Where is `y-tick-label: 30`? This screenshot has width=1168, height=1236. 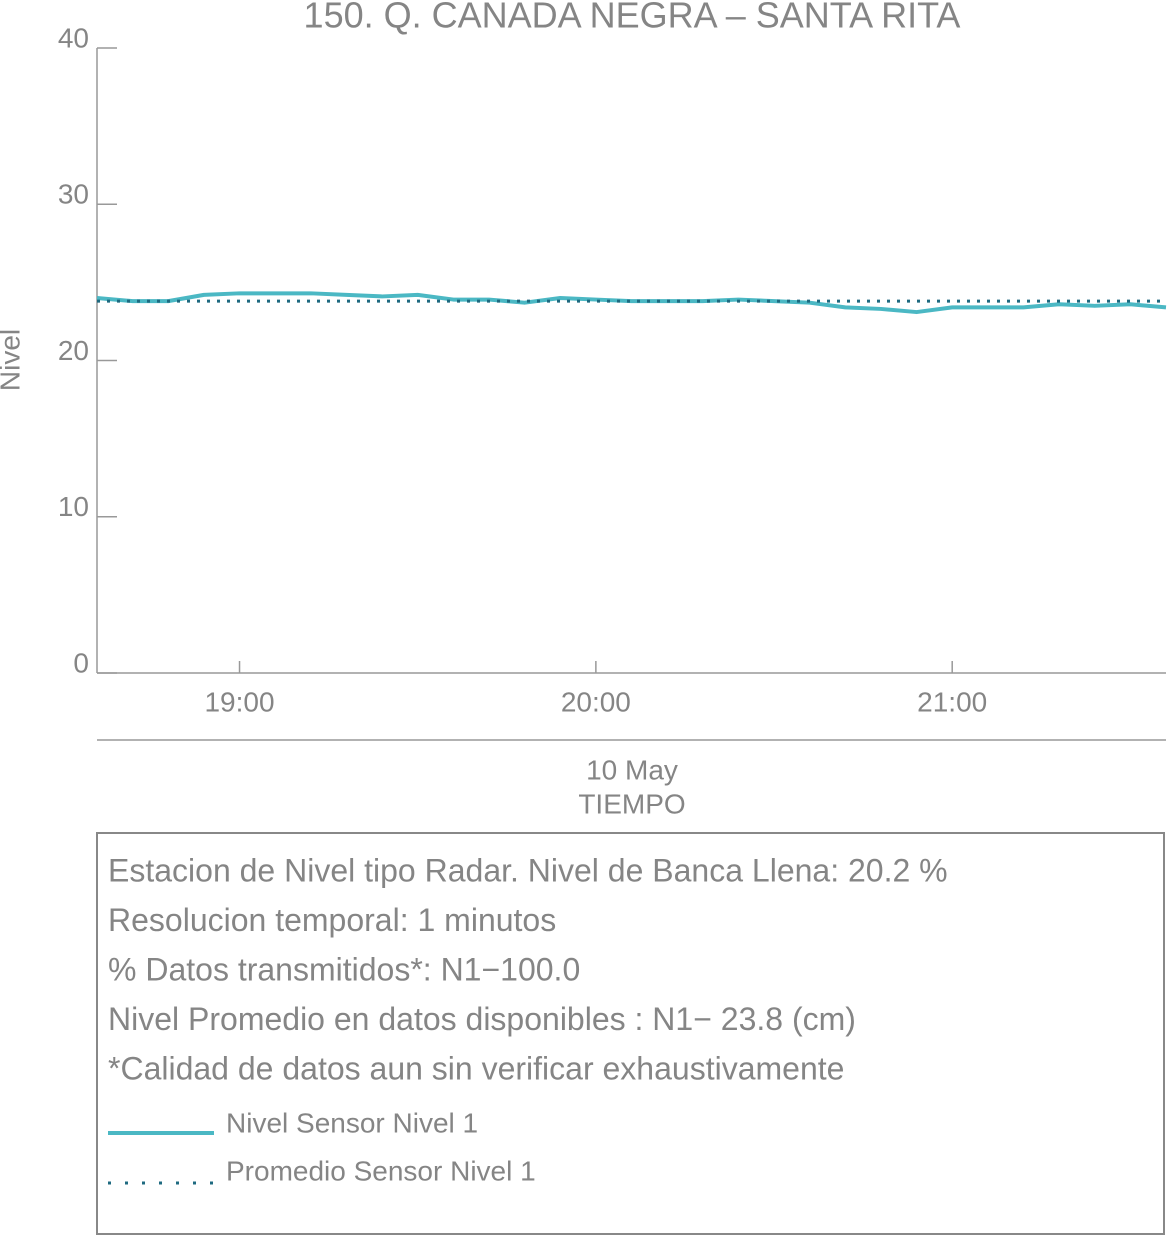
y-tick-label: 30 is located at coordinates (73, 194).